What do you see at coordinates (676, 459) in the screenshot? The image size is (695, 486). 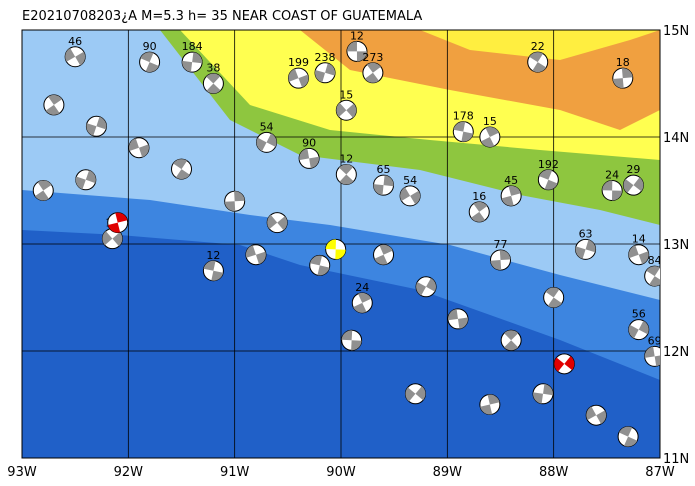 I see `y-tick-label: 11N` at bounding box center [676, 459].